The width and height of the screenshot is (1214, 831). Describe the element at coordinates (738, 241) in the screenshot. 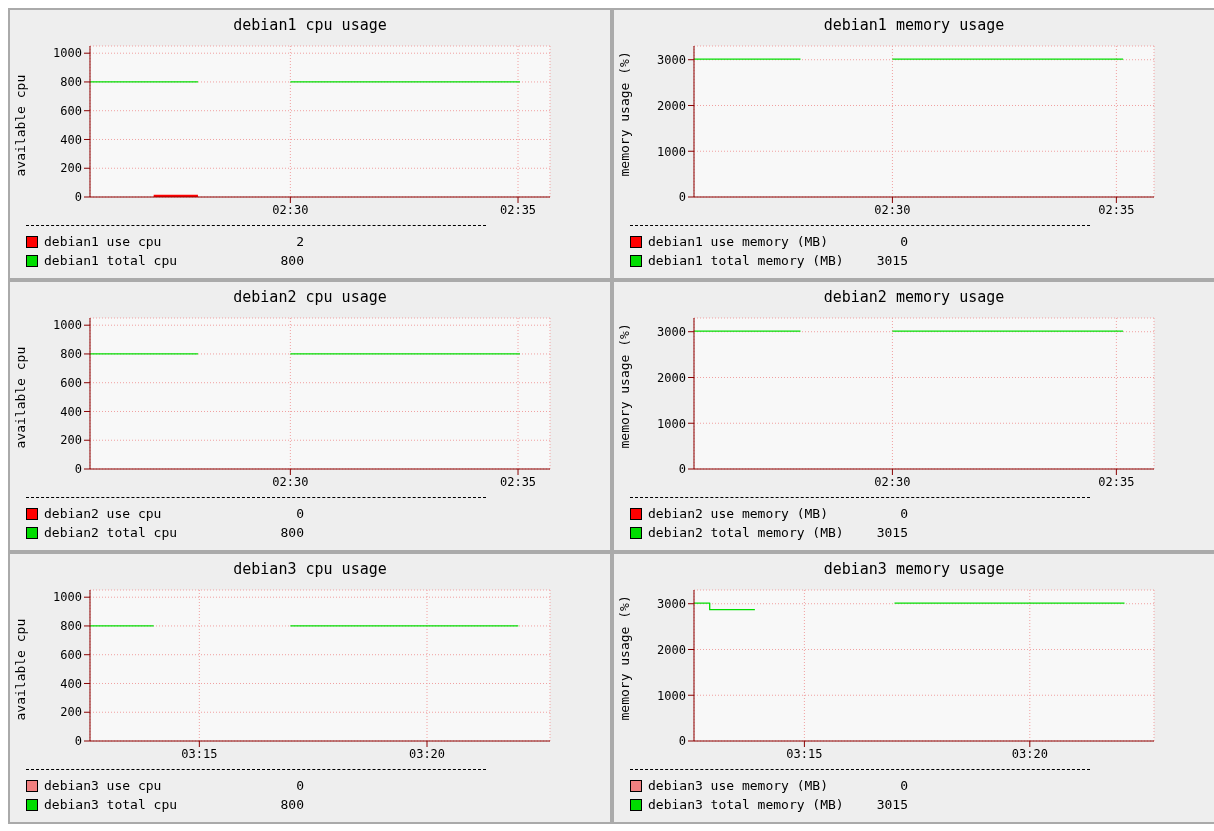

I see `legend-label: debian1 use memory (MB)` at that location.